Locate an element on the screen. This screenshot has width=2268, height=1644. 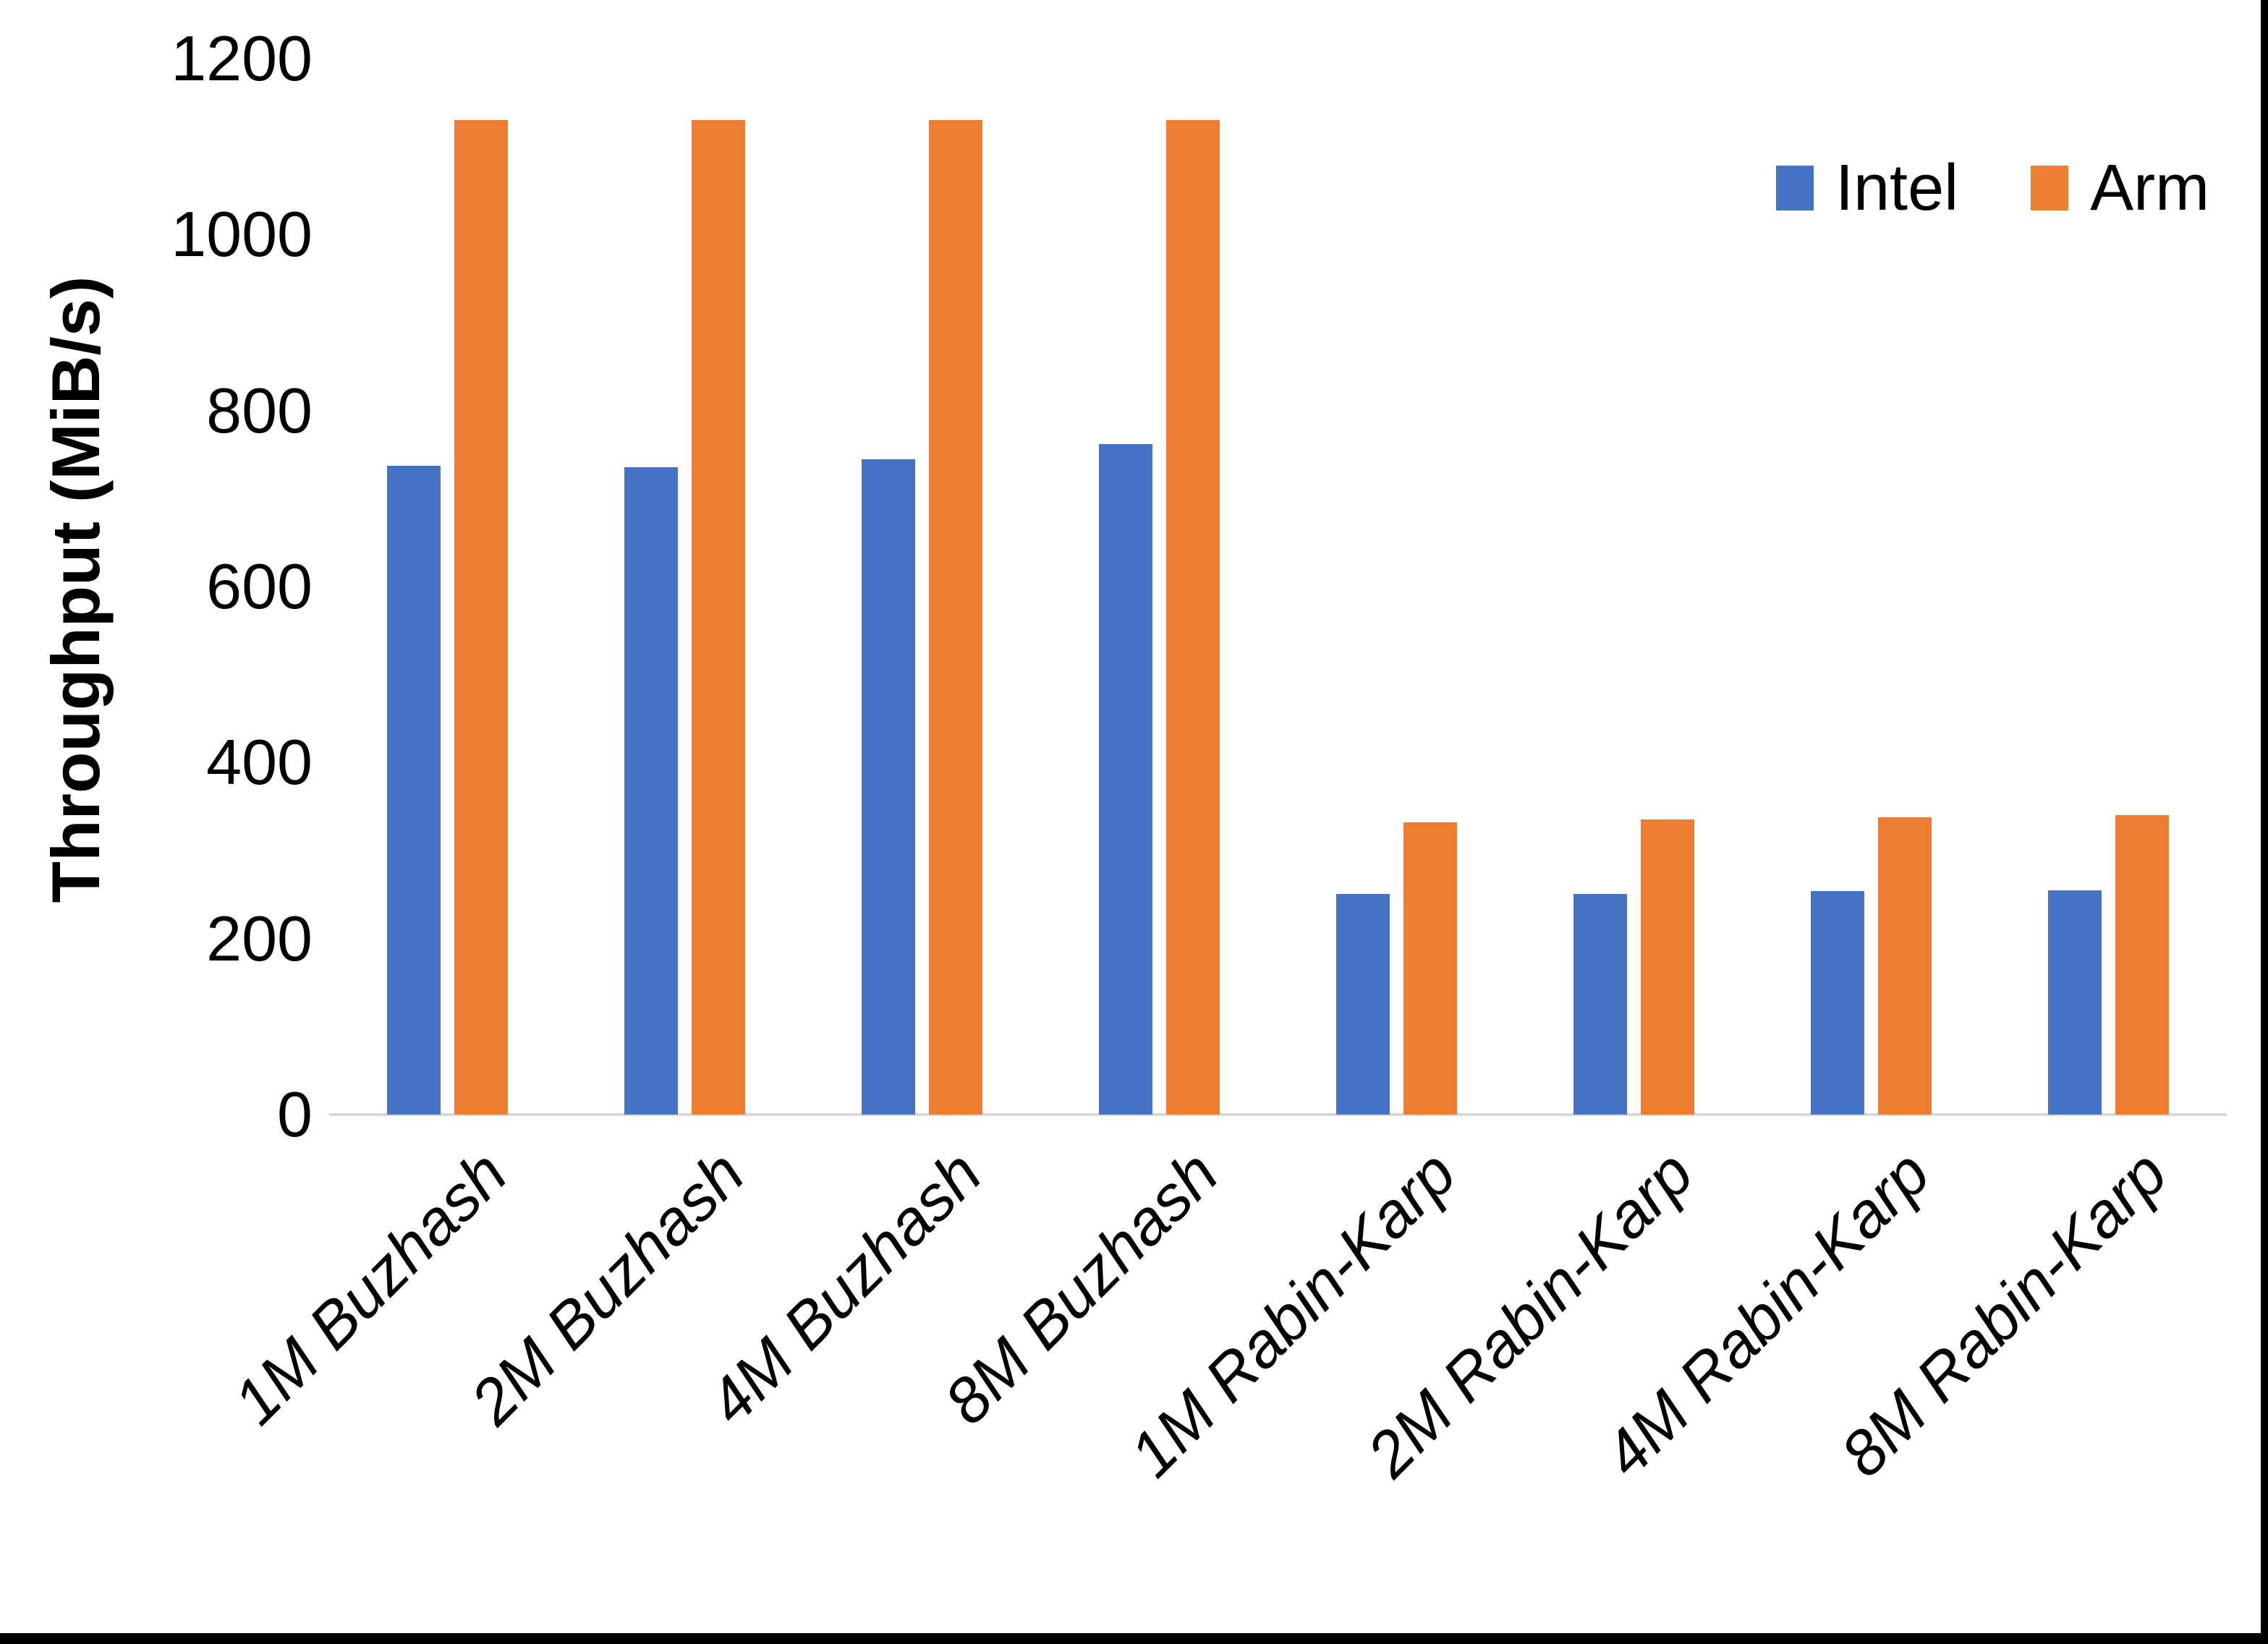
bar-intel-8m-rabin-karp is located at coordinates (2075, 1002).